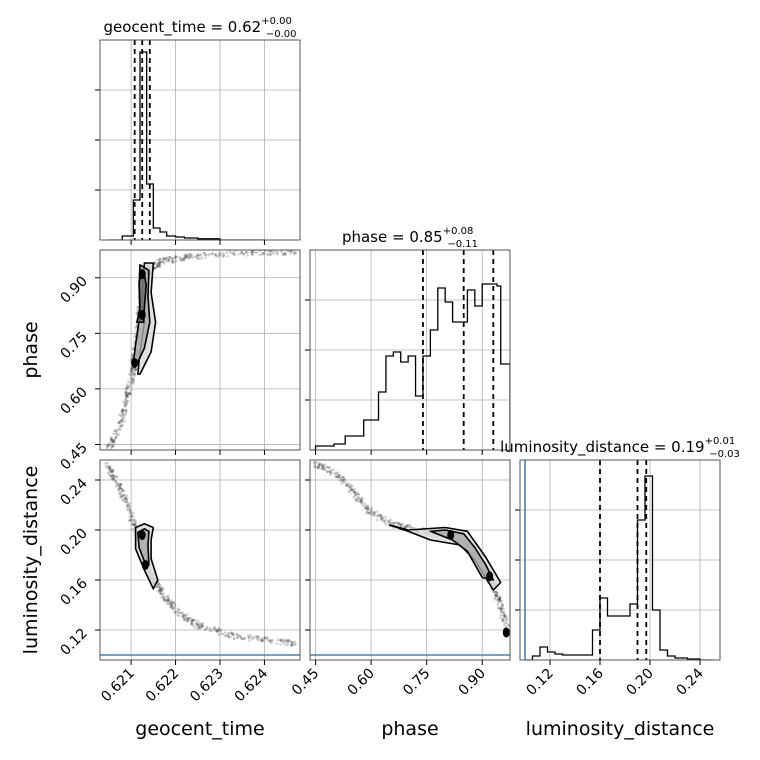 The width and height of the screenshot is (760, 760). I want to click on hist-frame-phase, so click(407, 350).